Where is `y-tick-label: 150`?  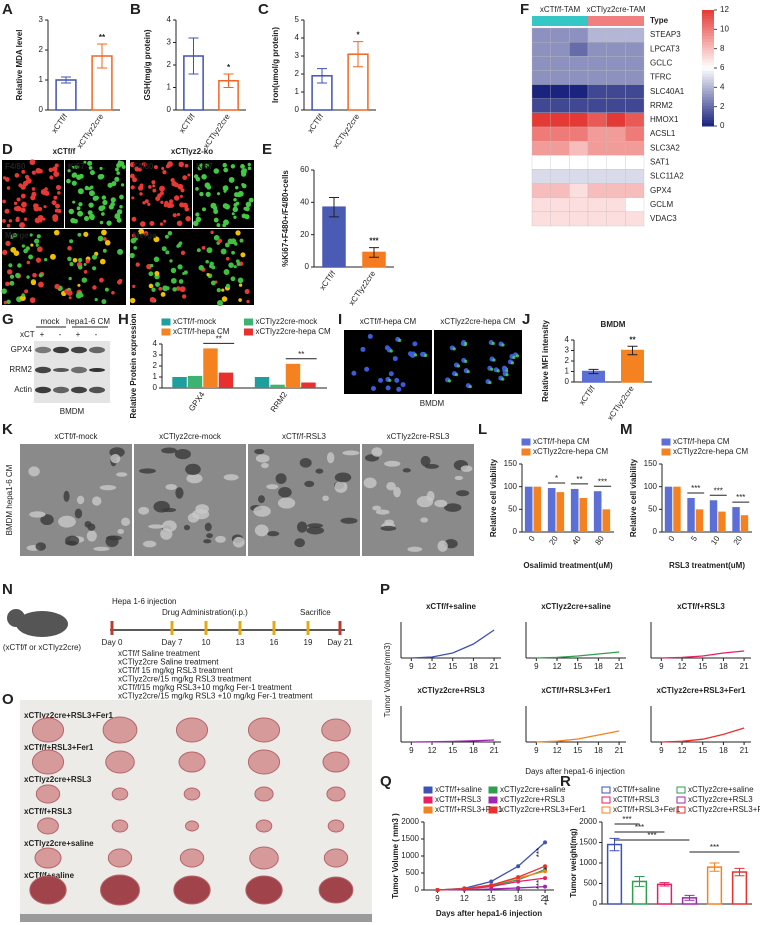 y-tick-label: 150 is located at coordinates (511, 463).